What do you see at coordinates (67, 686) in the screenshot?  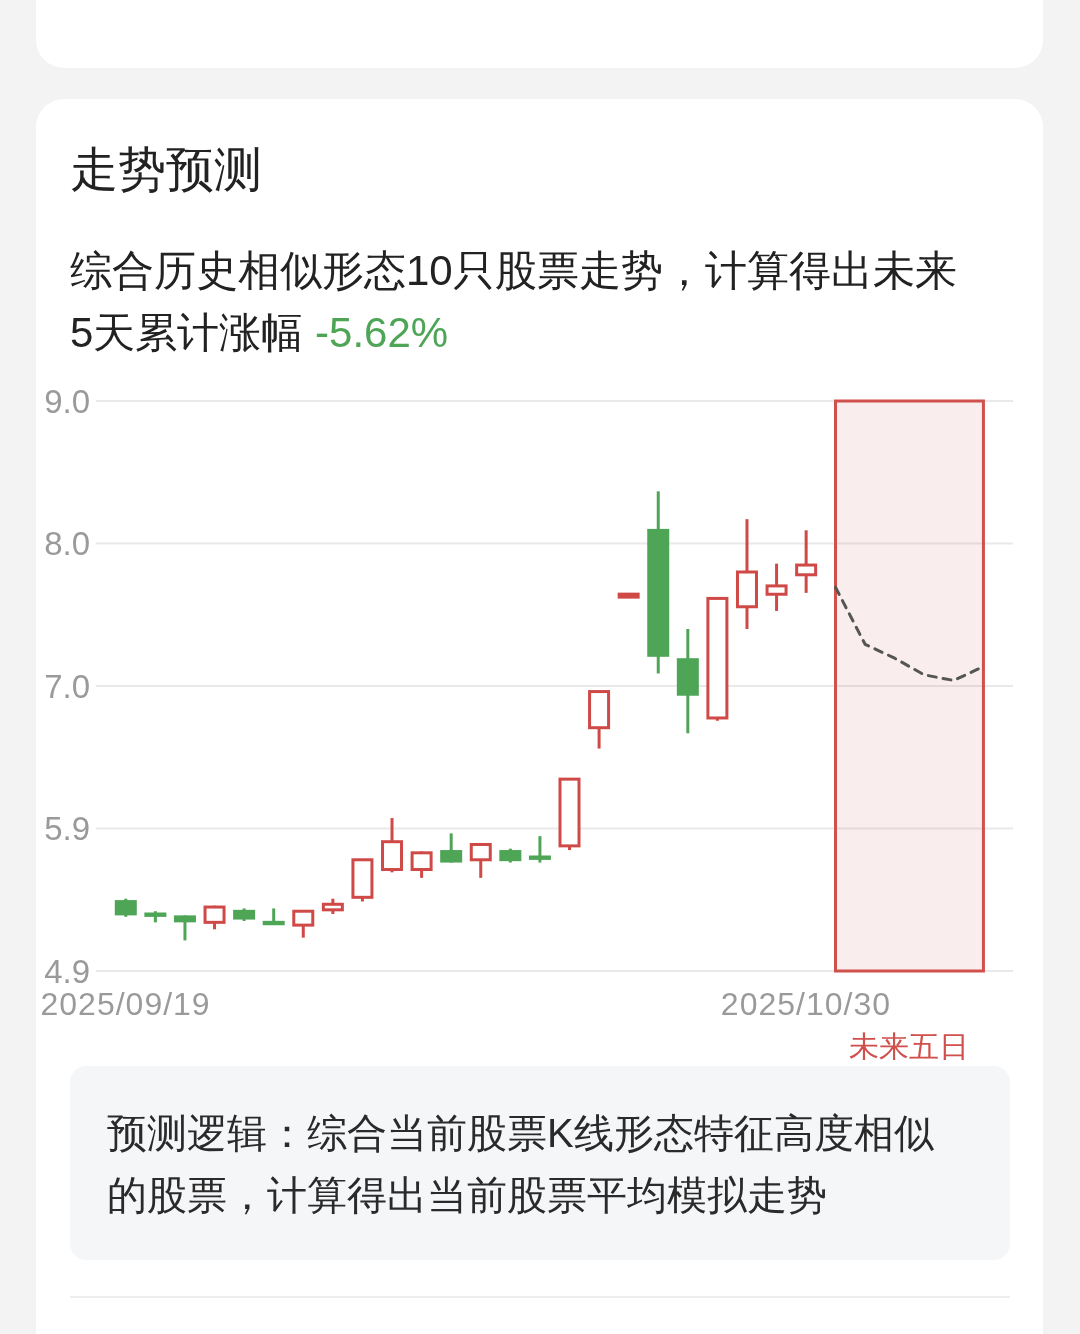 I see `y-tick-label: 7.0` at bounding box center [67, 686].